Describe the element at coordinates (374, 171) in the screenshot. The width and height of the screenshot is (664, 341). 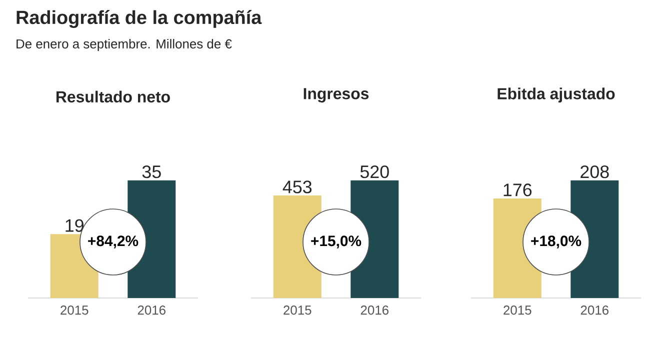
I see `data-label: 520` at that location.